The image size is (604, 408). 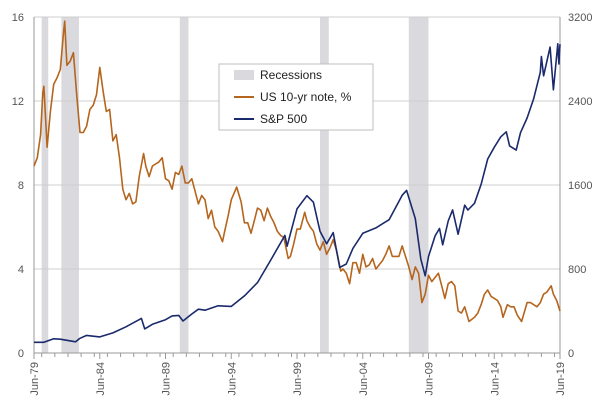 What do you see at coordinates (244, 75) in the screenshot?
I see `legend-swatch-recessions` at bounding box center [244, 75].